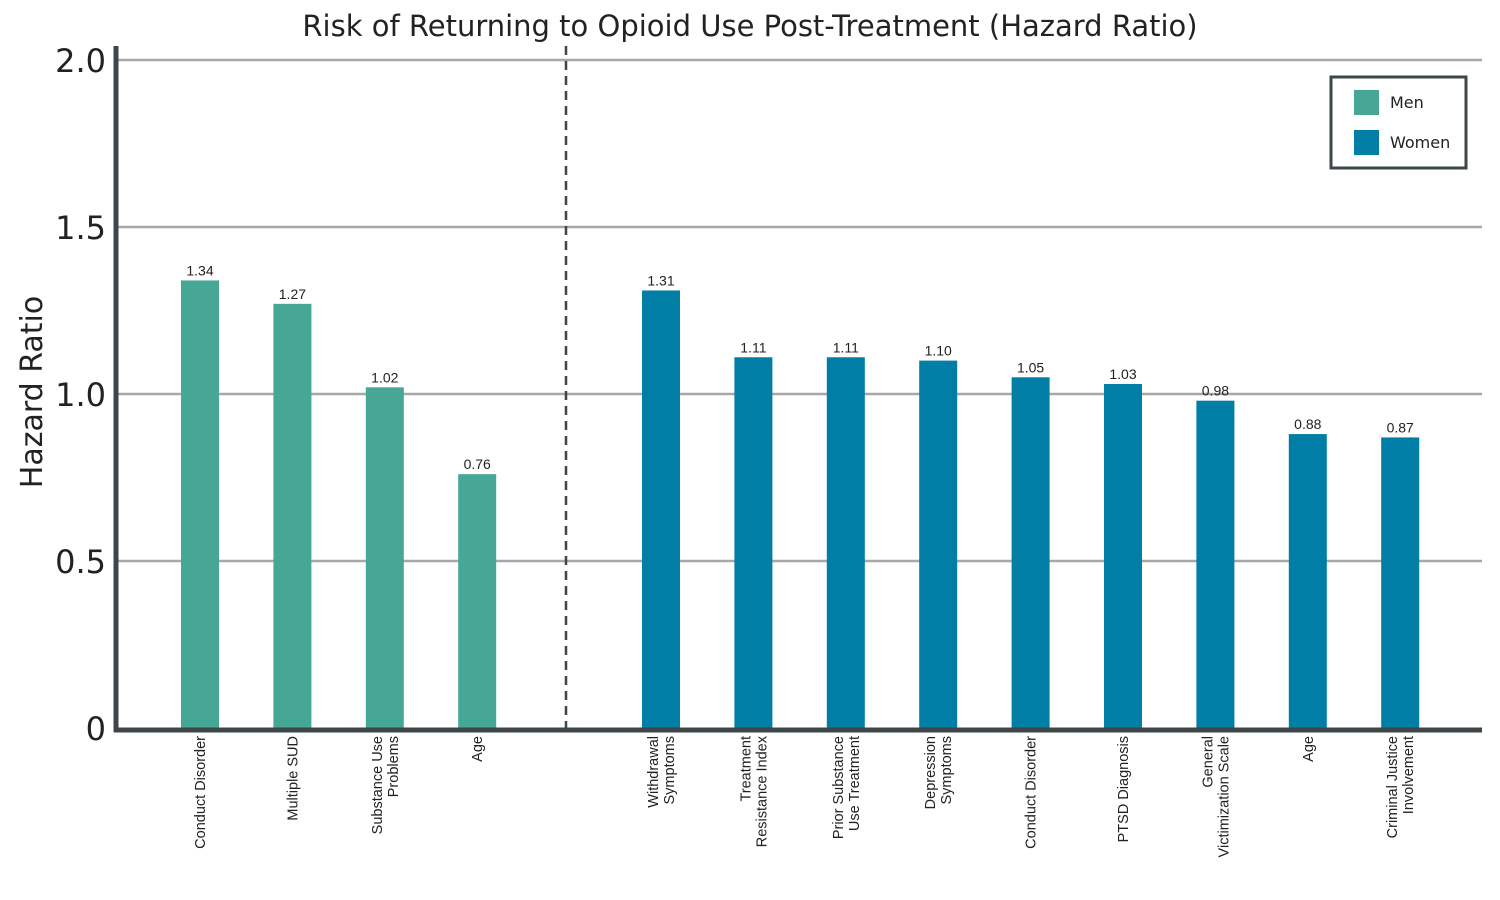 Image resolution: width=1500 pixels, height=900 pixels. I want to click on x-tick-label: PTSD Diagnosis, so click(1124, 789).